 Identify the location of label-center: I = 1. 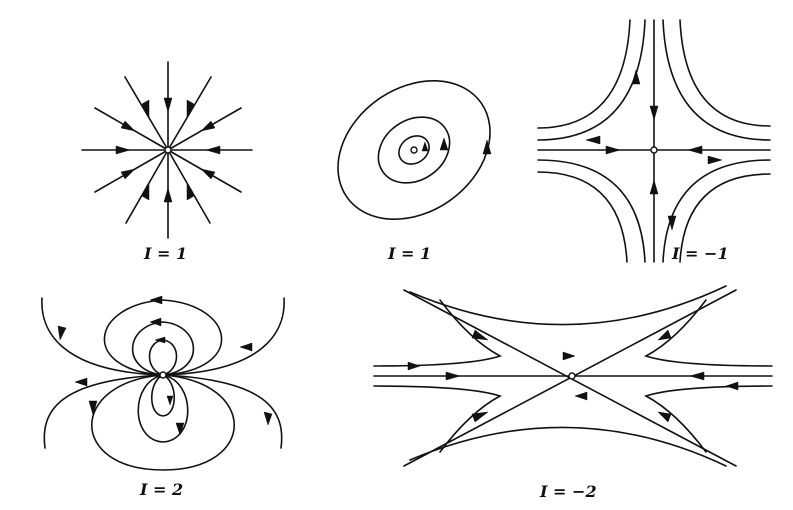
(410, 253).